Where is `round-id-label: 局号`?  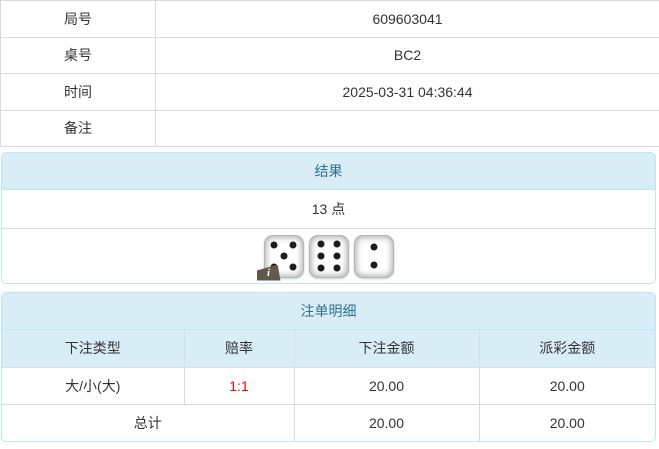 round-id-label: 局号 is located at coordinates (78, 19).